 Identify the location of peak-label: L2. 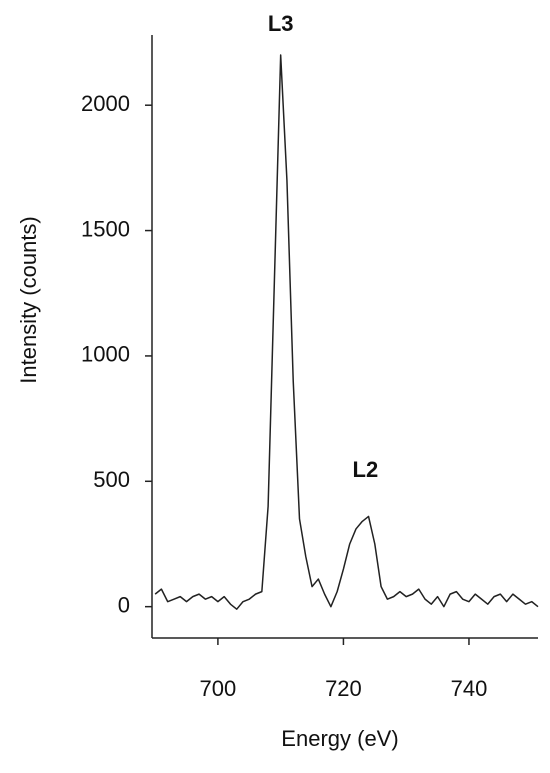
(366, 469).